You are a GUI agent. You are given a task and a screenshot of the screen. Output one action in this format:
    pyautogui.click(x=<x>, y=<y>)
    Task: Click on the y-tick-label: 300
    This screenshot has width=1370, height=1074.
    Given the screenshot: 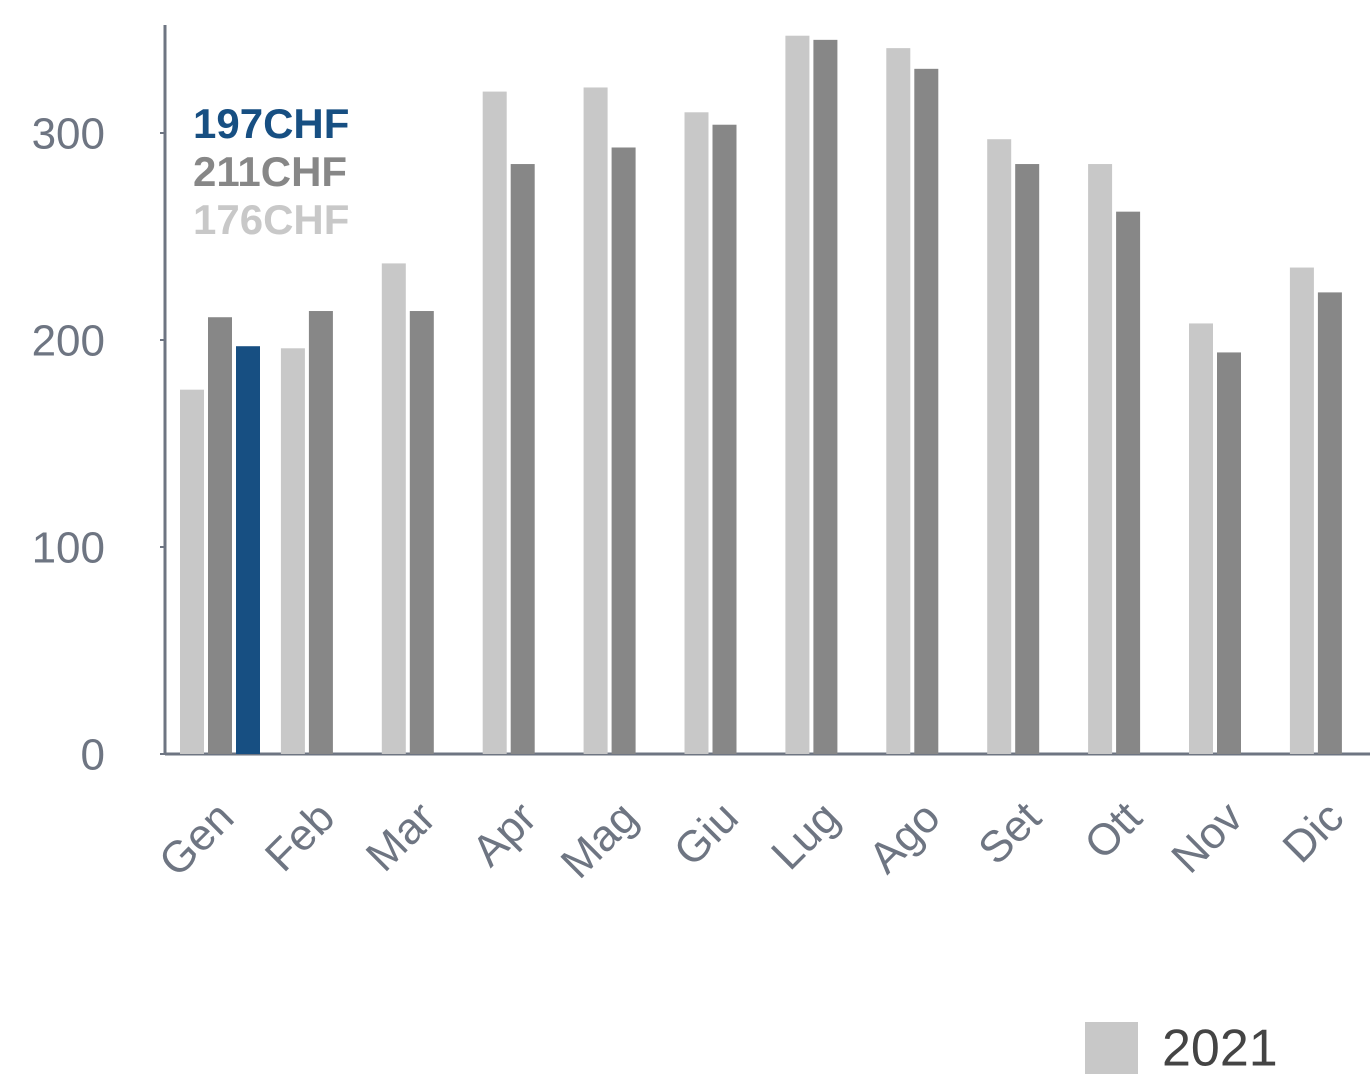 What is the action you would take?
    pyautogui.click(x=68, y=134)
    